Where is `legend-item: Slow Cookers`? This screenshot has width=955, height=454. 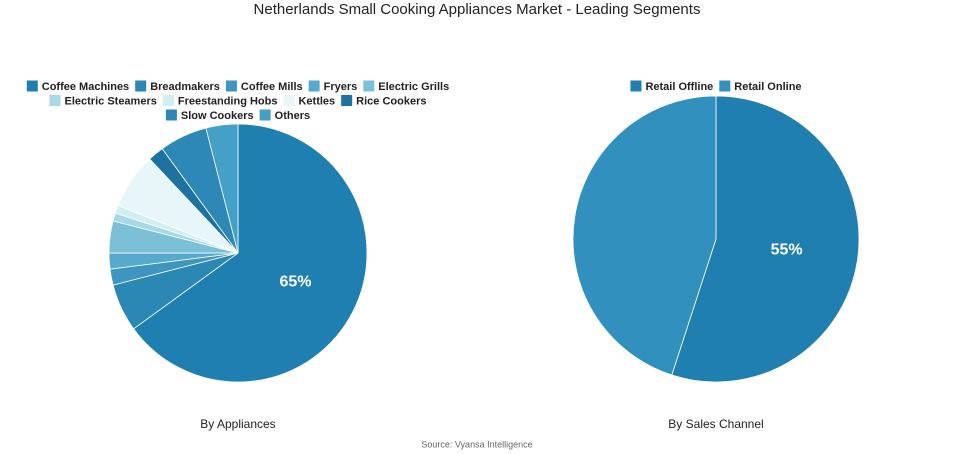 legend-item: Slow Cookers is located at coordinates (209, 115).